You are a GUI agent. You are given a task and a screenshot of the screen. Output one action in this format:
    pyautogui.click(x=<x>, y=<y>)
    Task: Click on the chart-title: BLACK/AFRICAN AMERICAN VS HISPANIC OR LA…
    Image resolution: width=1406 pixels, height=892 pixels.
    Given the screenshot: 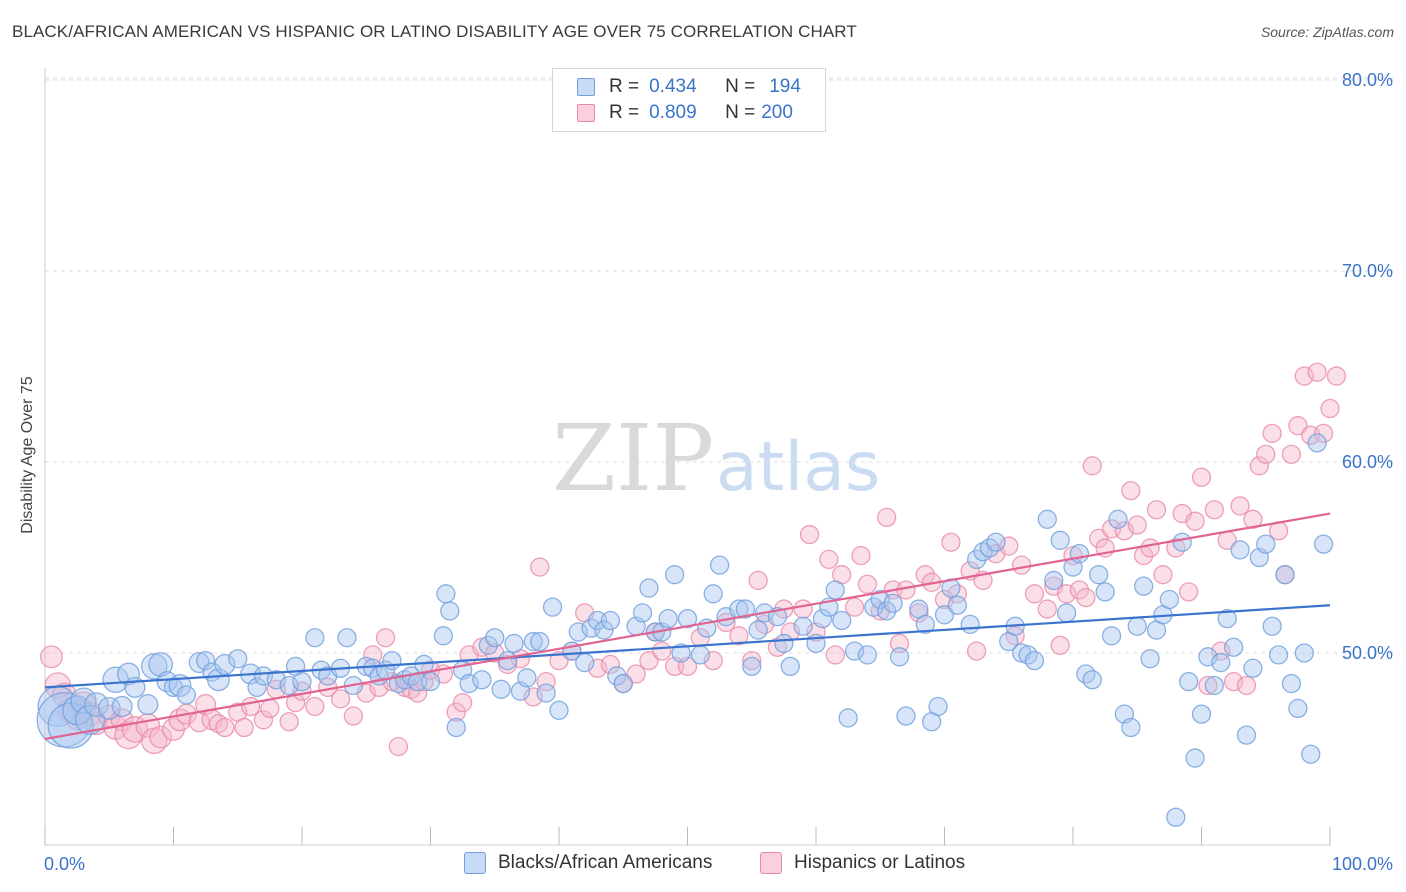 What is the action you would take?
    pyautogui.click(x=434, y=31)
    